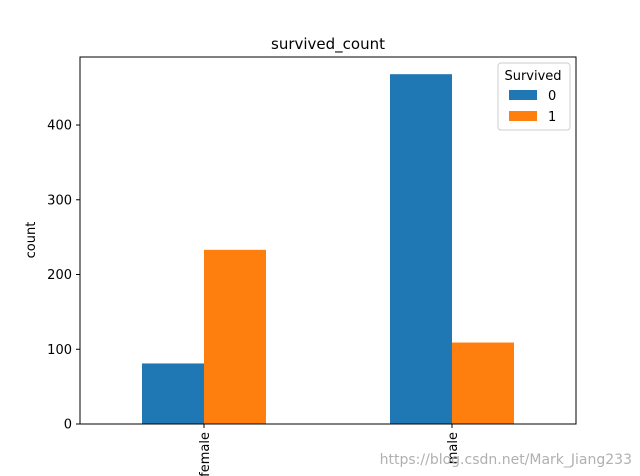 The image size is (640, 476). Describe the element at coordinates (59, 200) in the screenshot. I see `y-tick-label: 300` at that location.